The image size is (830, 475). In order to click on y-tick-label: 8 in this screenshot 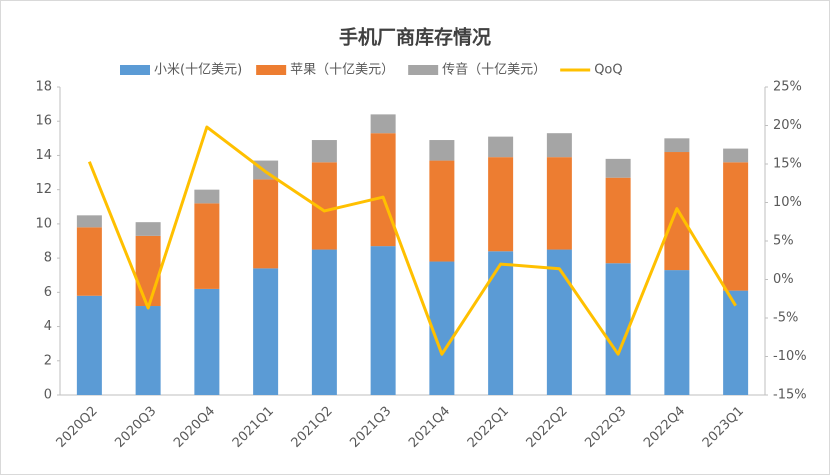, I will do `click(48, 258)`.